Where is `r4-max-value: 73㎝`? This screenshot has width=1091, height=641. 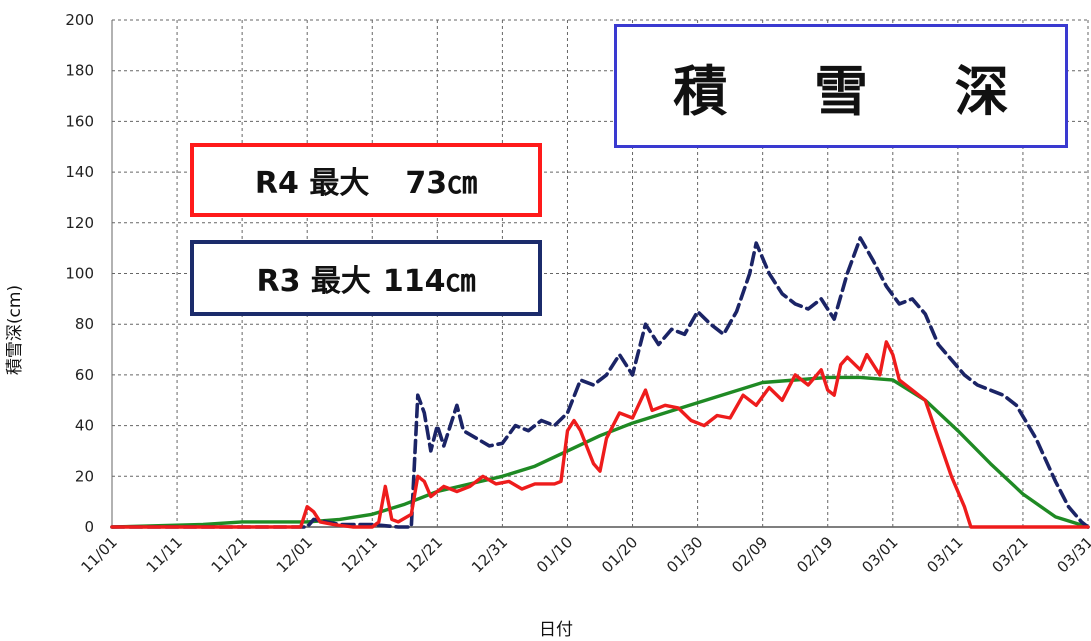 r4-max-value: 73㎝ is located at coordinates (441, 183).